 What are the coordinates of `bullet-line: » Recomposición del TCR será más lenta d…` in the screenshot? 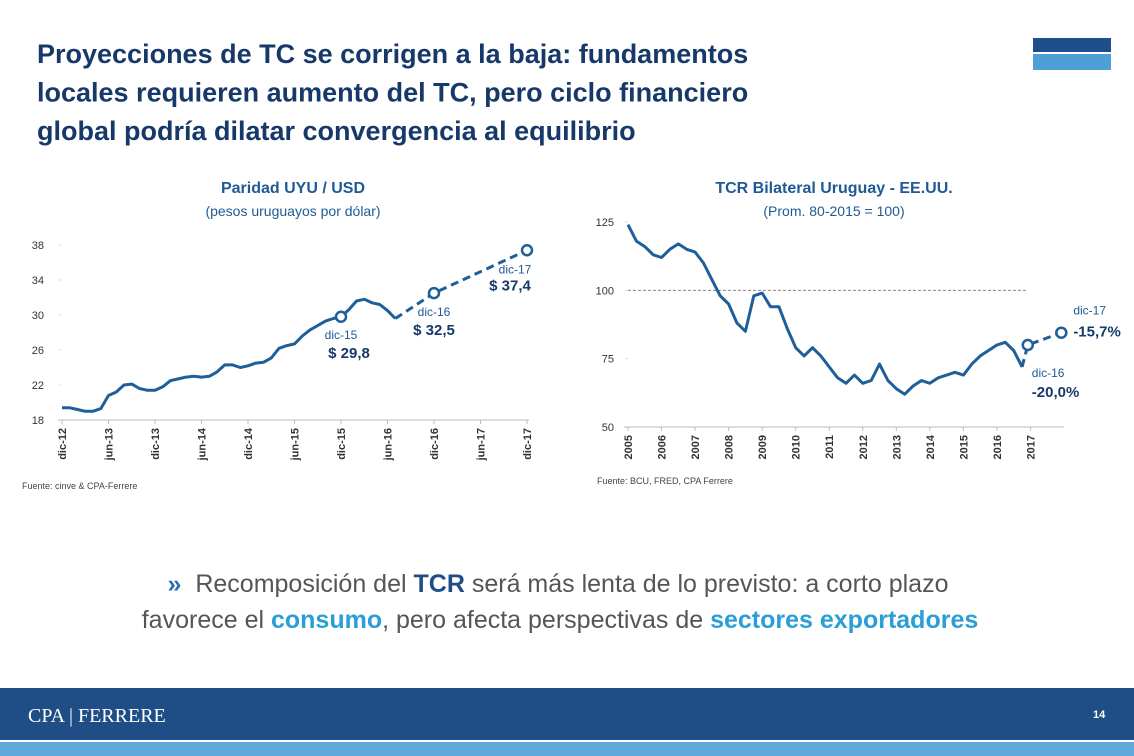 It's located at (558, 584).